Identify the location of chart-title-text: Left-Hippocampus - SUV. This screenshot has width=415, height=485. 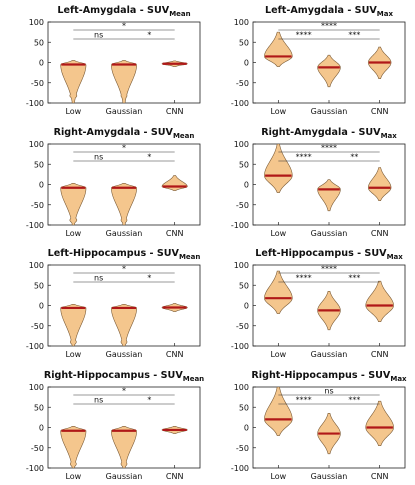
(321, 253).